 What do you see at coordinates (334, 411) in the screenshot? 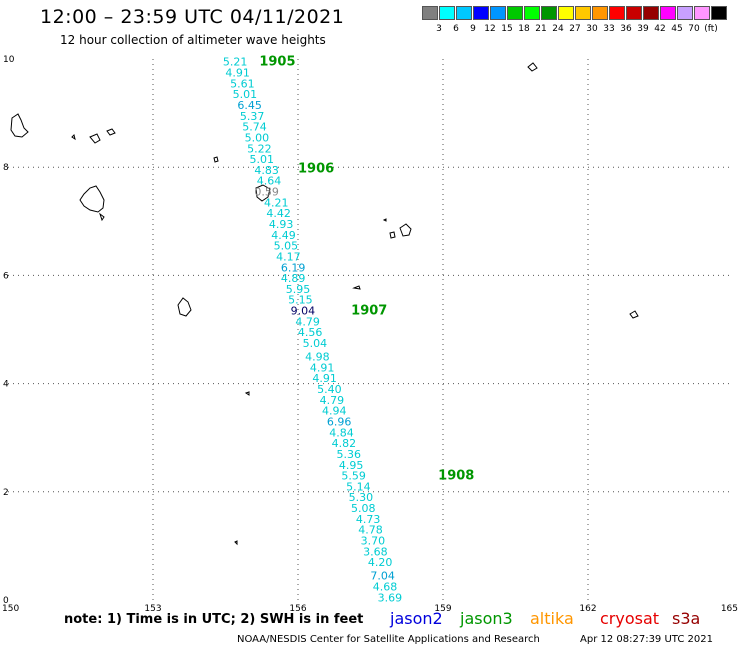
I see `swh-value: 4.94` at bounding box center [334, 411].